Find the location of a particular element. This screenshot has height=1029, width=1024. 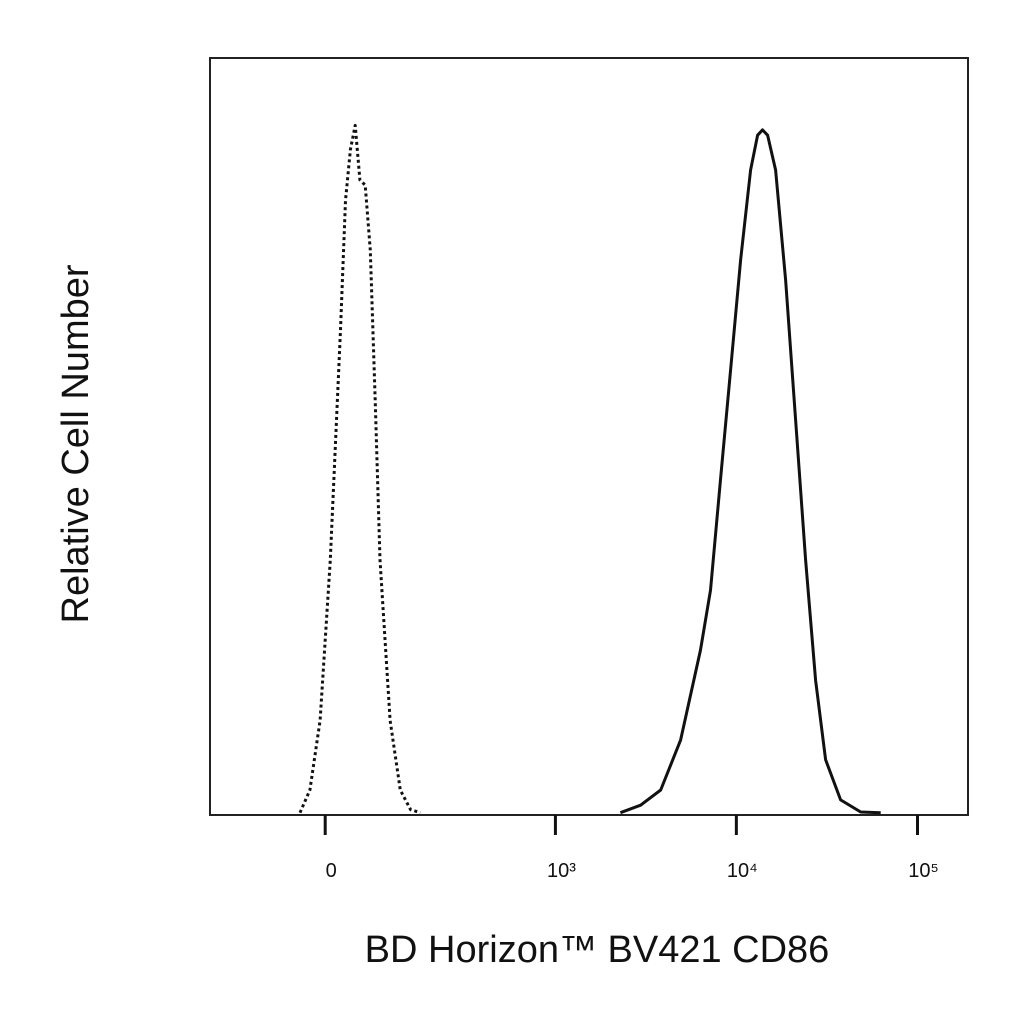

x-tick-label: 10⁵ is located at coordinates (923, 871).